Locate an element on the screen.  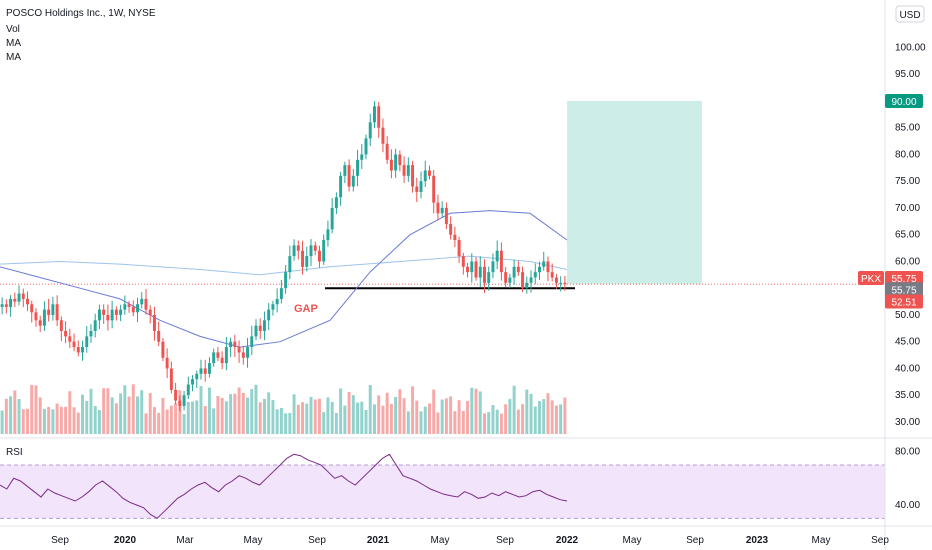
rsi-tick-label: 40.00 is located at coordinates (907, 505).